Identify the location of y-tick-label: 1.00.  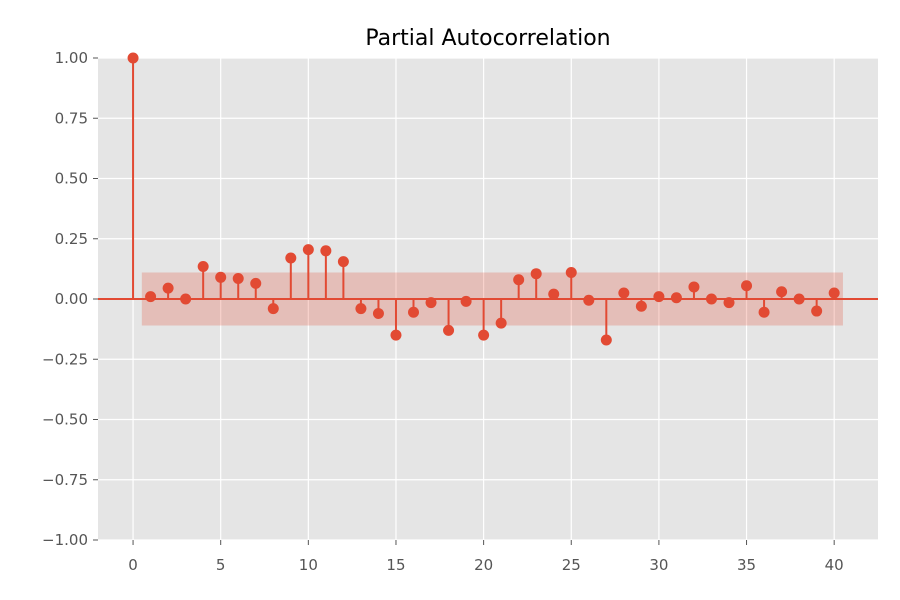
(71, 58).